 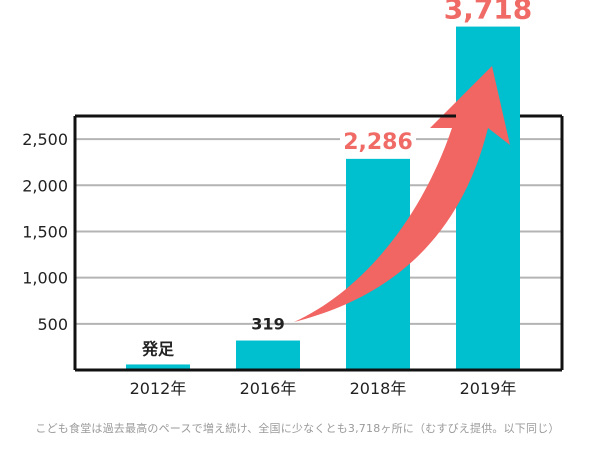 I want to click on x-category-label: 2019年, so click(x=488, y=388).